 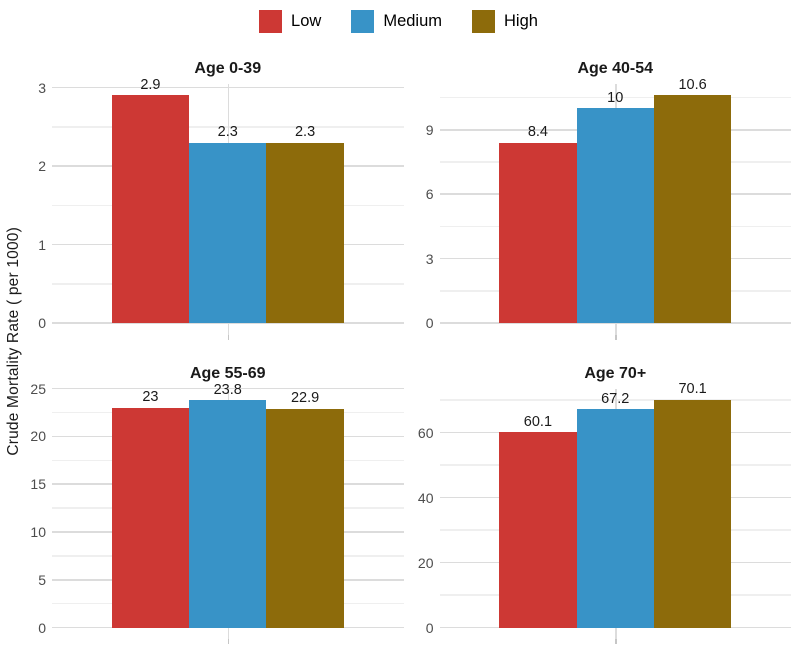 I want to click on y-axis: 0 1 2 3, so click(x=40, y=207).